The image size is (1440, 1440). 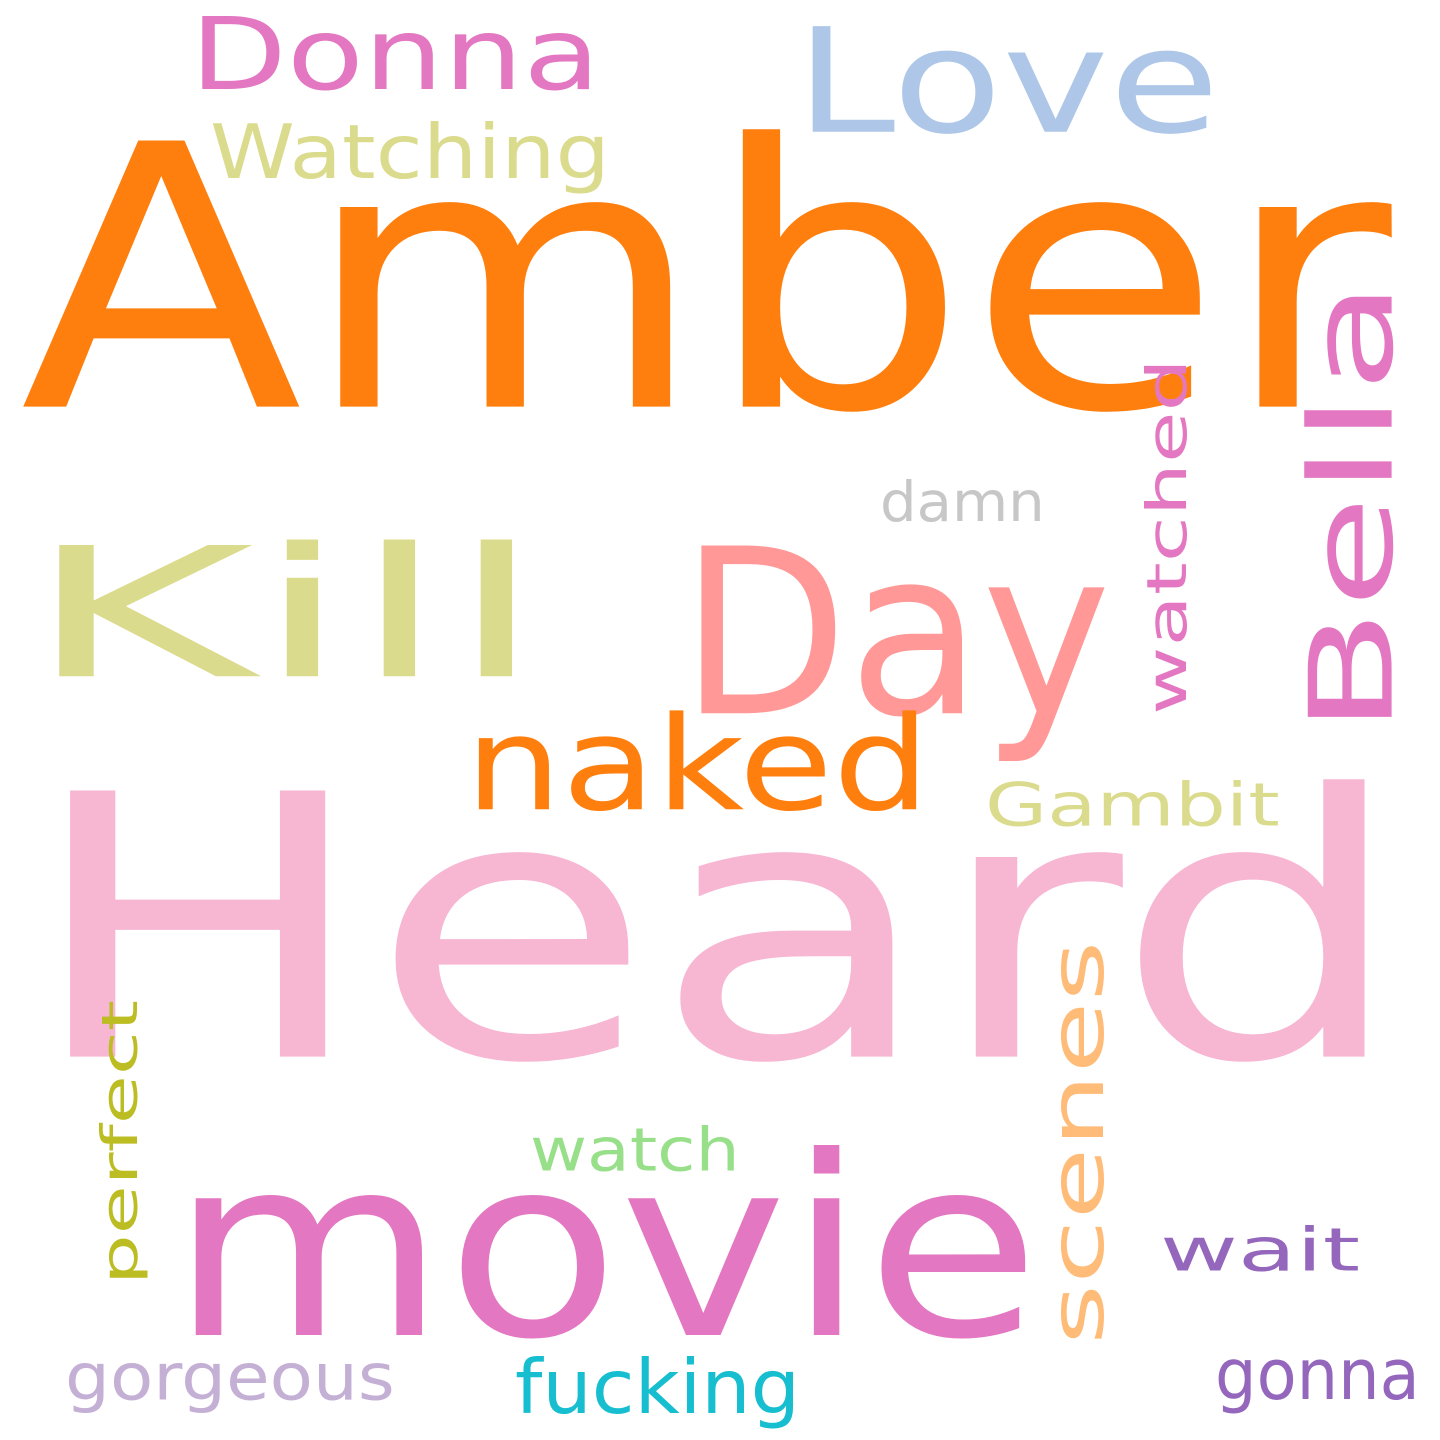 I want to click on word-naked: naked, so click(x=698, y=764).